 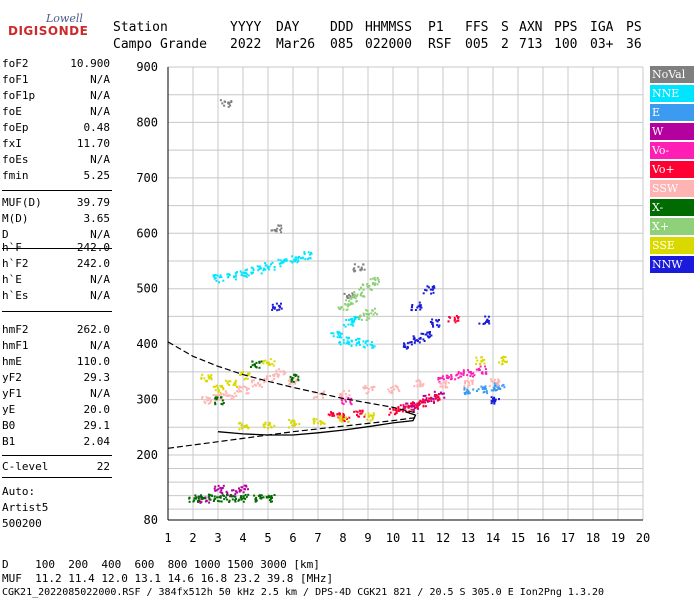 What do you see at coordinates (147, 455) in the screenshot?
I see `y-tick-label: 200` at bounding box center [147, 455].